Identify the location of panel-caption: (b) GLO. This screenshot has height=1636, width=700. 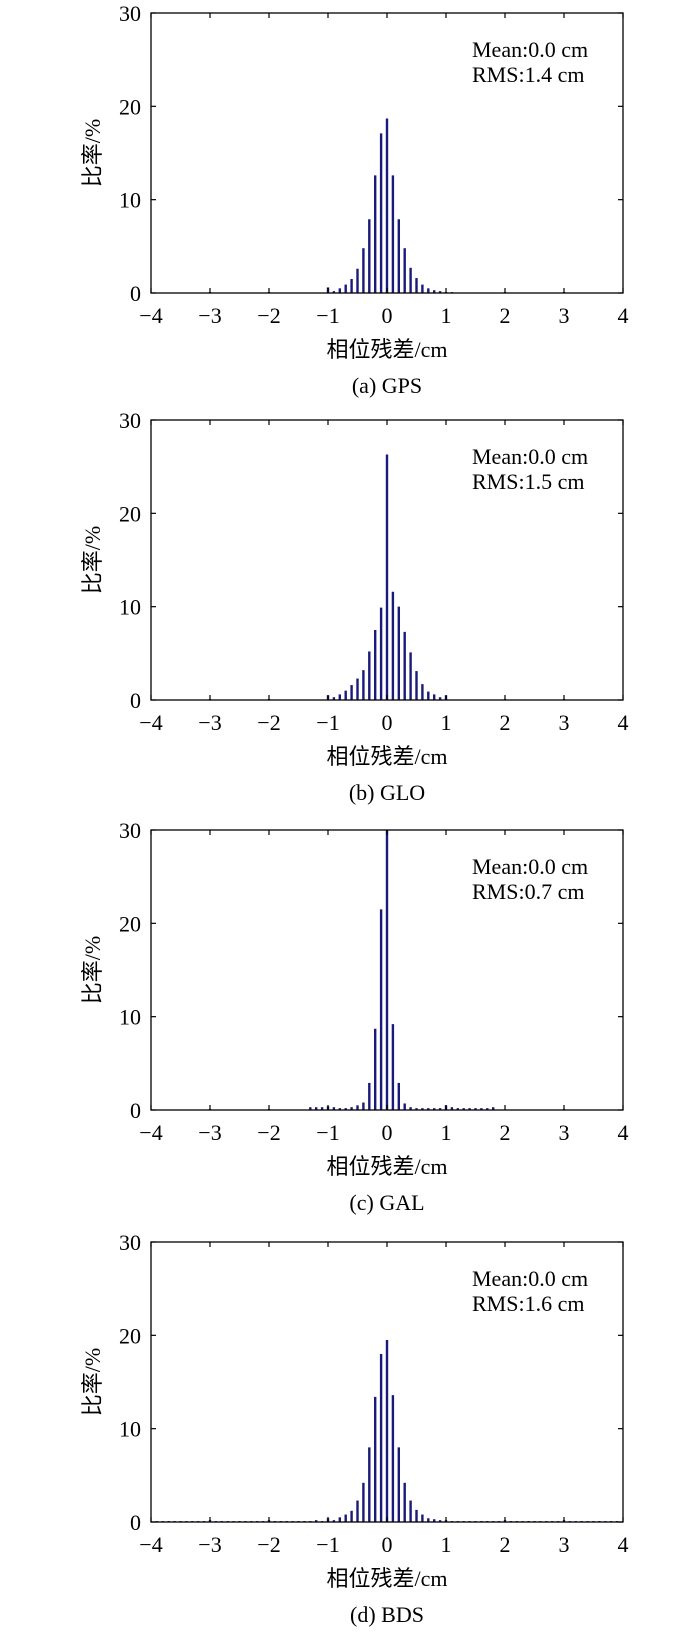
(387, 792).